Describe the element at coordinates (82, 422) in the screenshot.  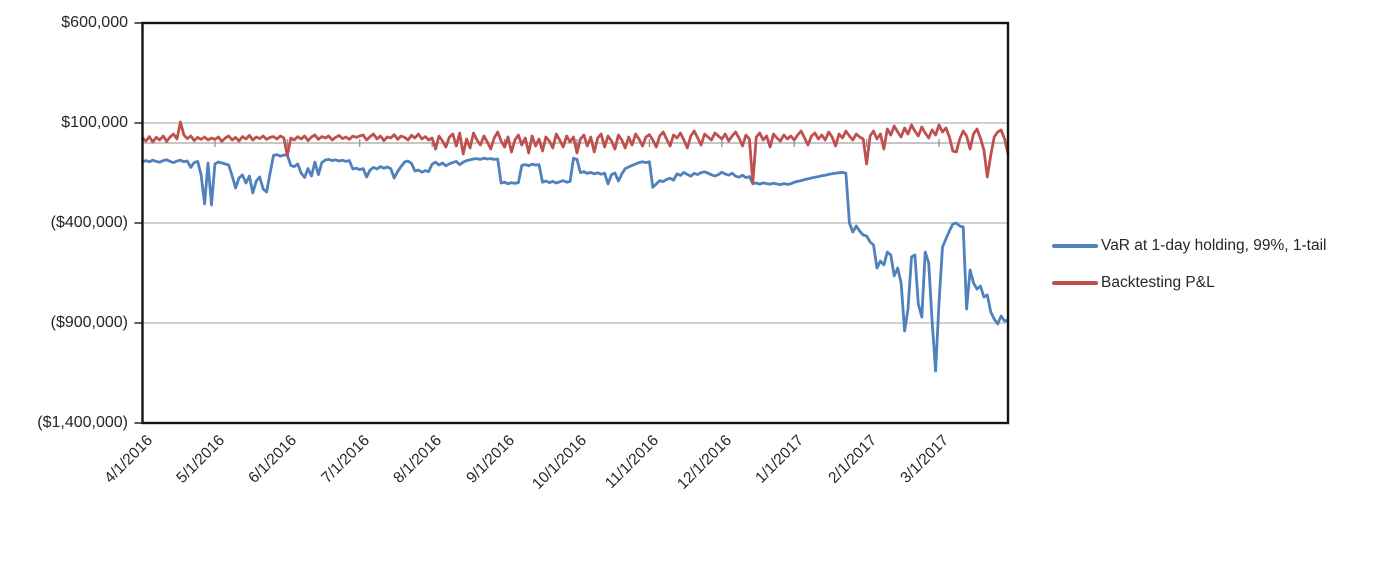
I see `y-axis-label: ($1,400,000)` at that location.